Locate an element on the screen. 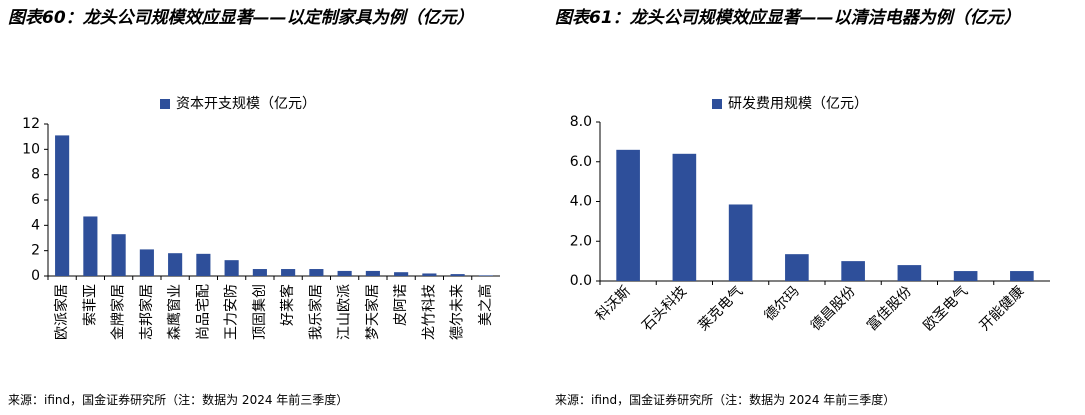  y-tick-label: 4.0 is located at coordinates (581, 202).